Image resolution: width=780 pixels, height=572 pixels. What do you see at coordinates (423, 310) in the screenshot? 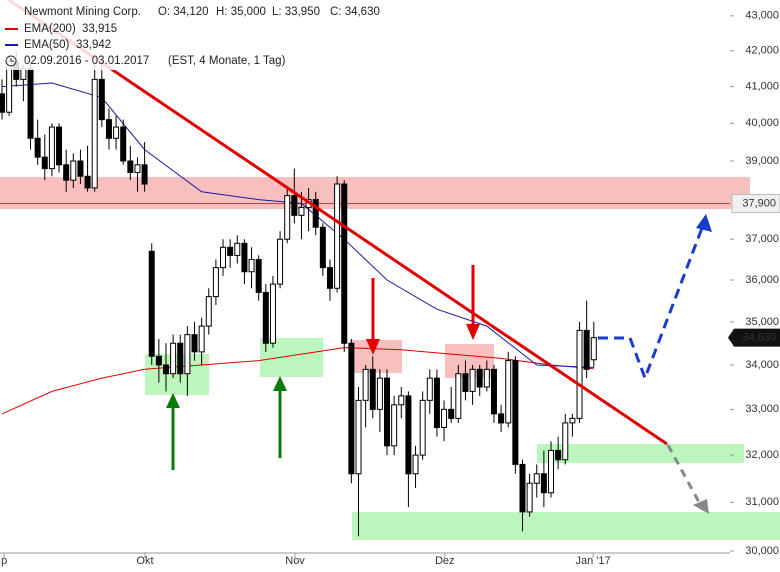
I see `arrows-down` at bounding box center [423, 310].